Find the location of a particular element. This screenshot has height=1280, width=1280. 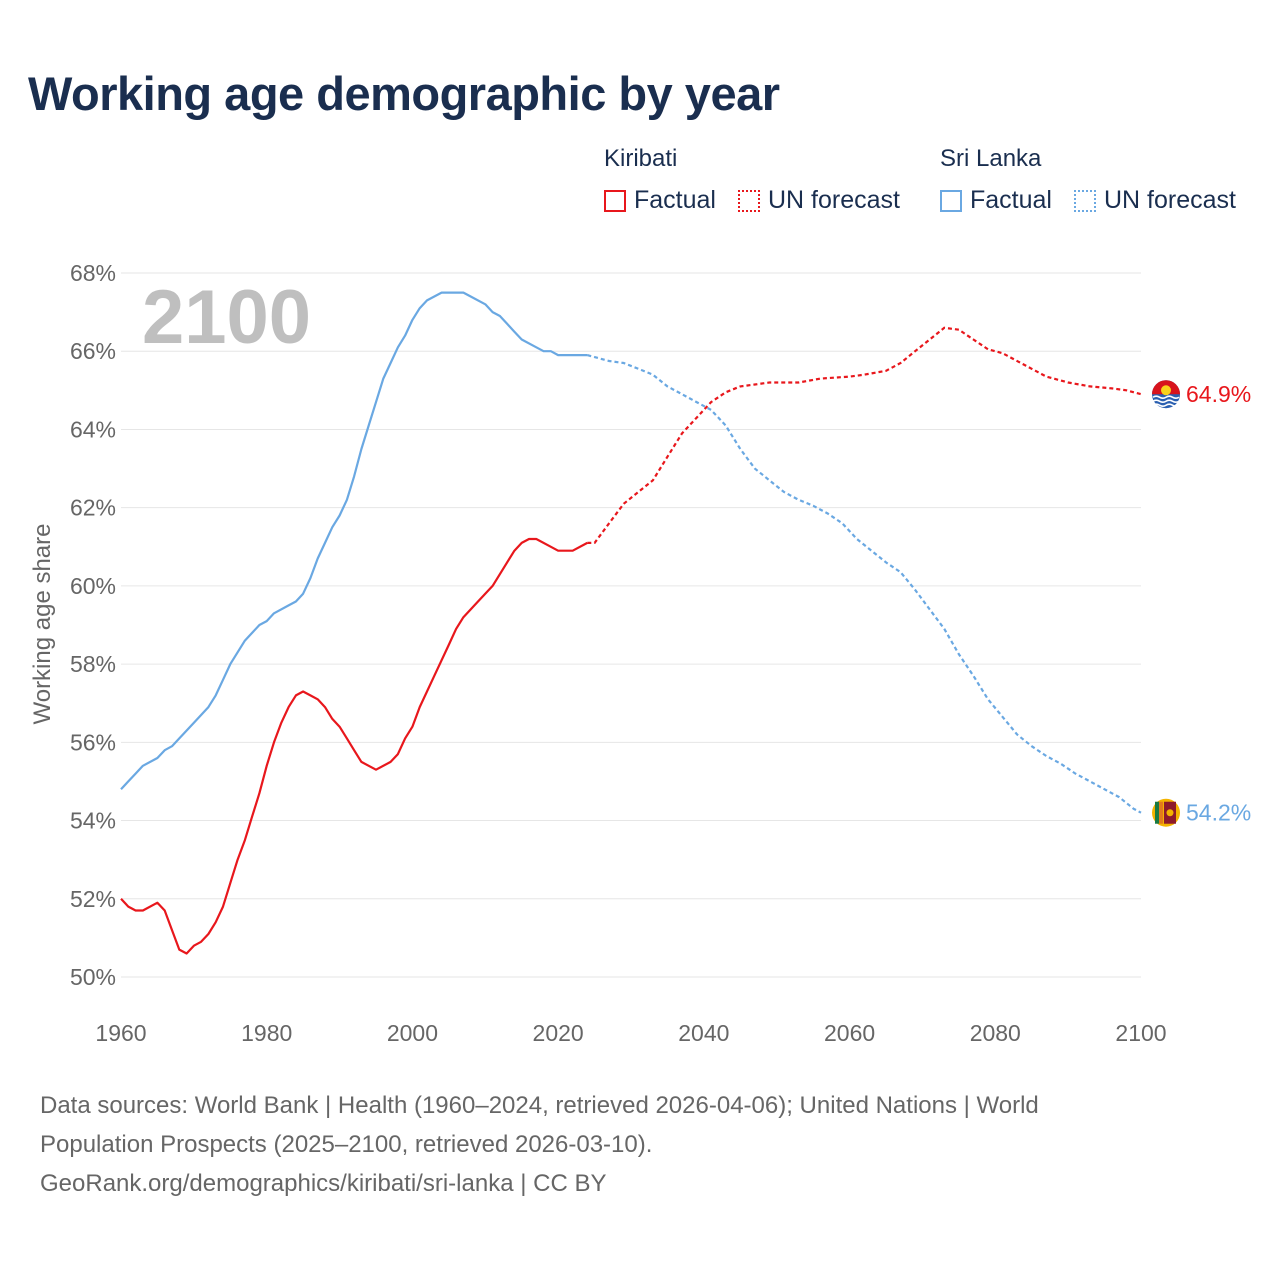

y-tick-label: 56% is located at coordinates (93, 742).